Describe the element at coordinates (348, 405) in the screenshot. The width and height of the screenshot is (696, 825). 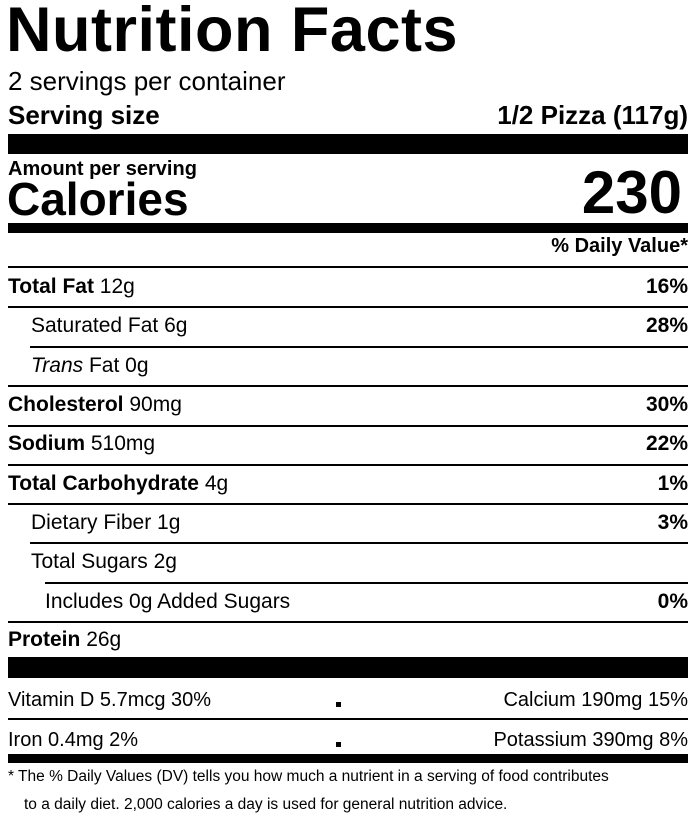
I see `nutrient-row: Cholesterol 90mg 30%` at that location.